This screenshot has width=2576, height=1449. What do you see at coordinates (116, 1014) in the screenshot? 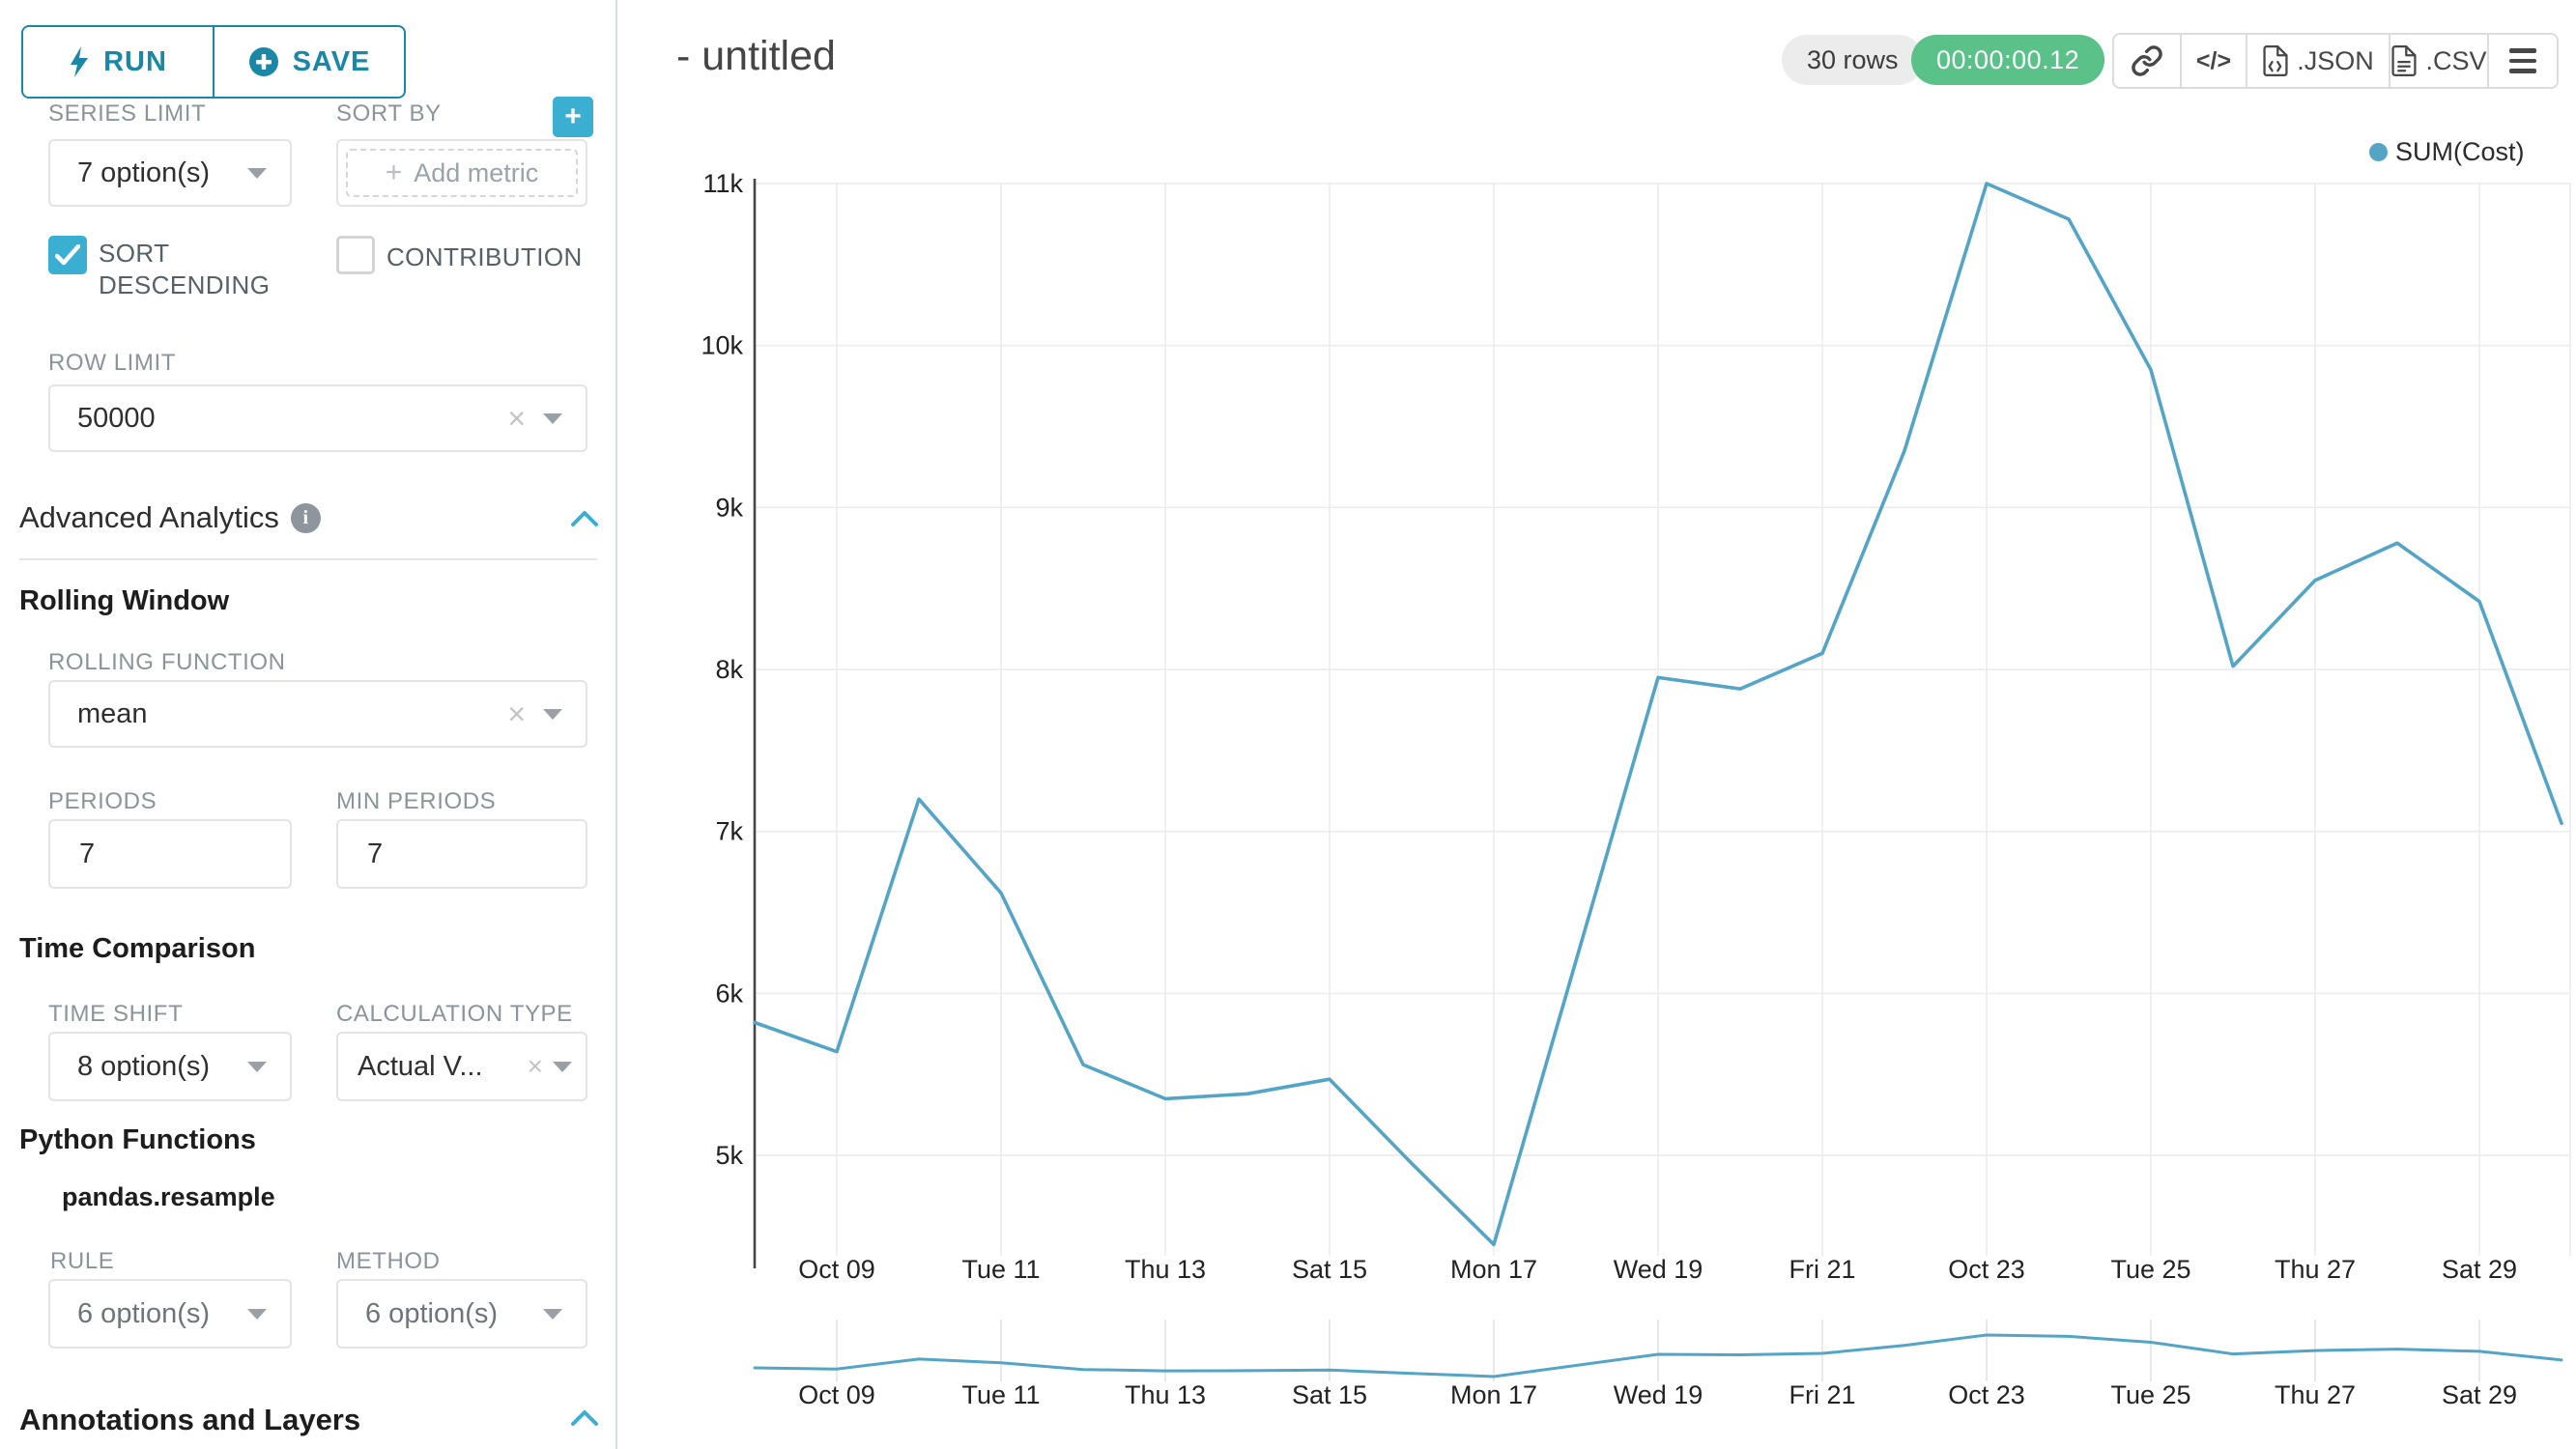
I see `time-shift-label: TIME SHIFT` at bounding box center [116, 1014].